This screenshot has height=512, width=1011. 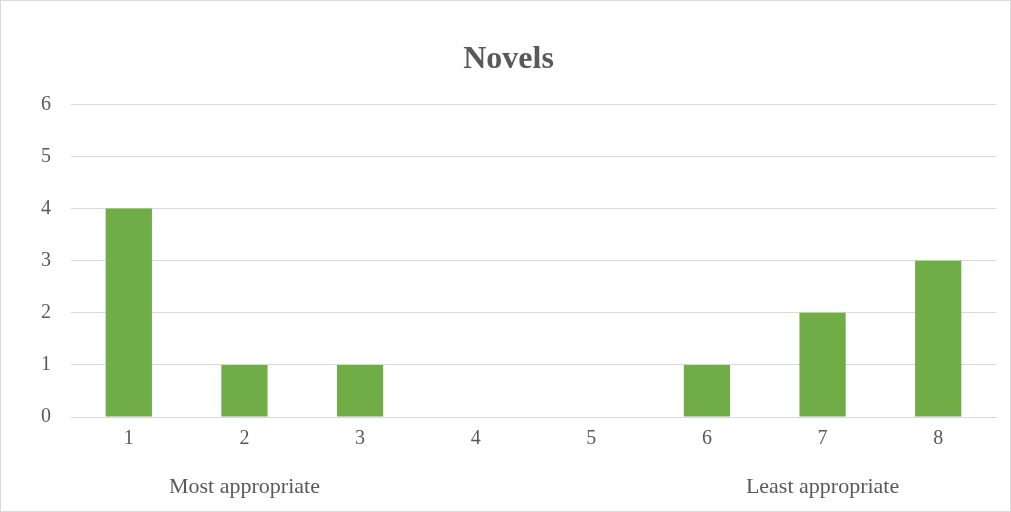 What do you see at coordinates (822, 485) in the screenshot?
I see `text: Least appropriate` at bounding box center [822, 485].